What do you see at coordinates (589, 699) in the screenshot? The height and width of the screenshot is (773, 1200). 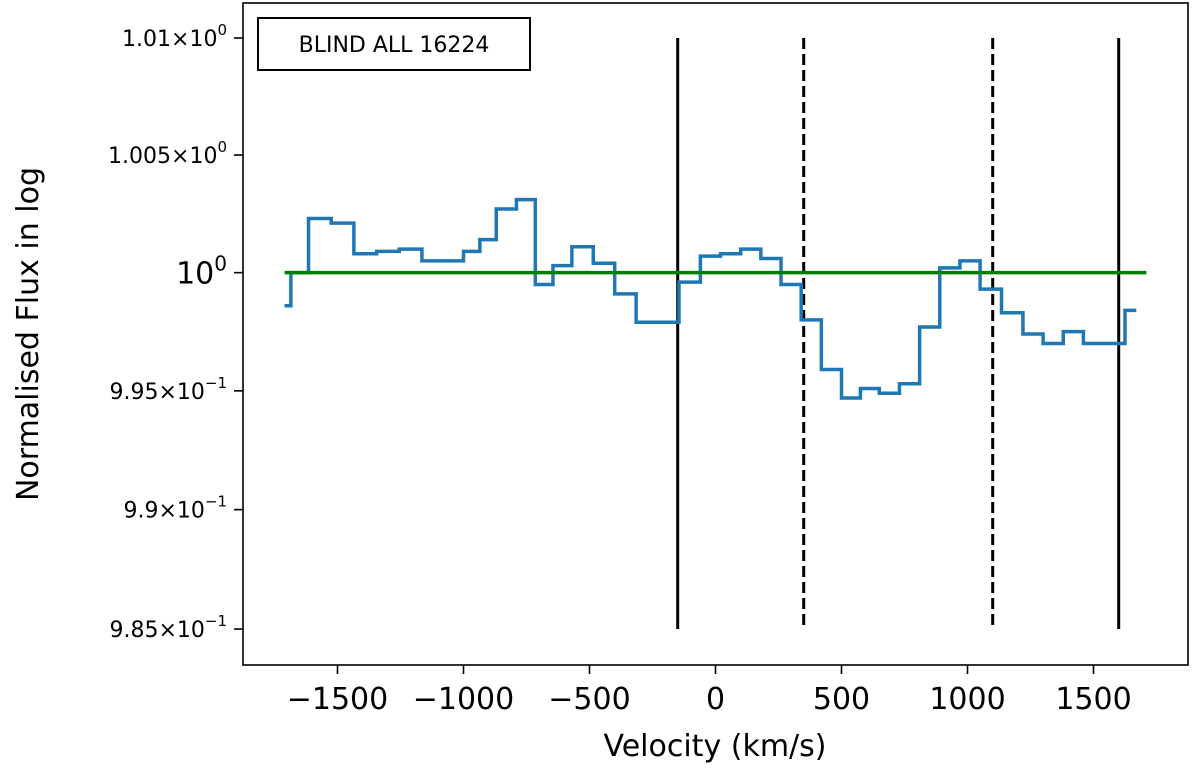 I see `x-tick-label: −500` at bounding box center [589, 699].